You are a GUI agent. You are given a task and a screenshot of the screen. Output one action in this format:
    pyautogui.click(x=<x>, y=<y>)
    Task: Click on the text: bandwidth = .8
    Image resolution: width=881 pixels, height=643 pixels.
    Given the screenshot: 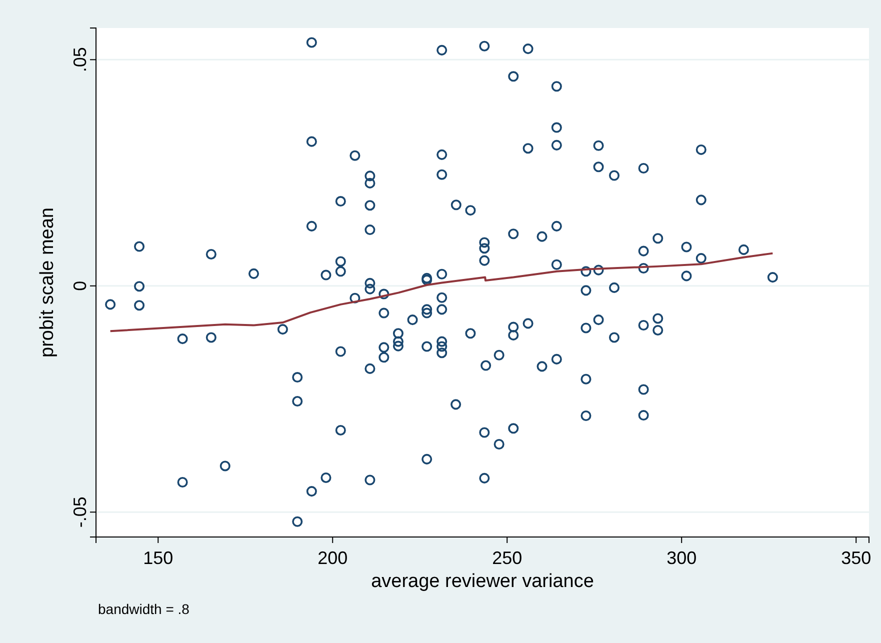 What is the action you would take?
    pyautogui.click(x=144, y=609)
    